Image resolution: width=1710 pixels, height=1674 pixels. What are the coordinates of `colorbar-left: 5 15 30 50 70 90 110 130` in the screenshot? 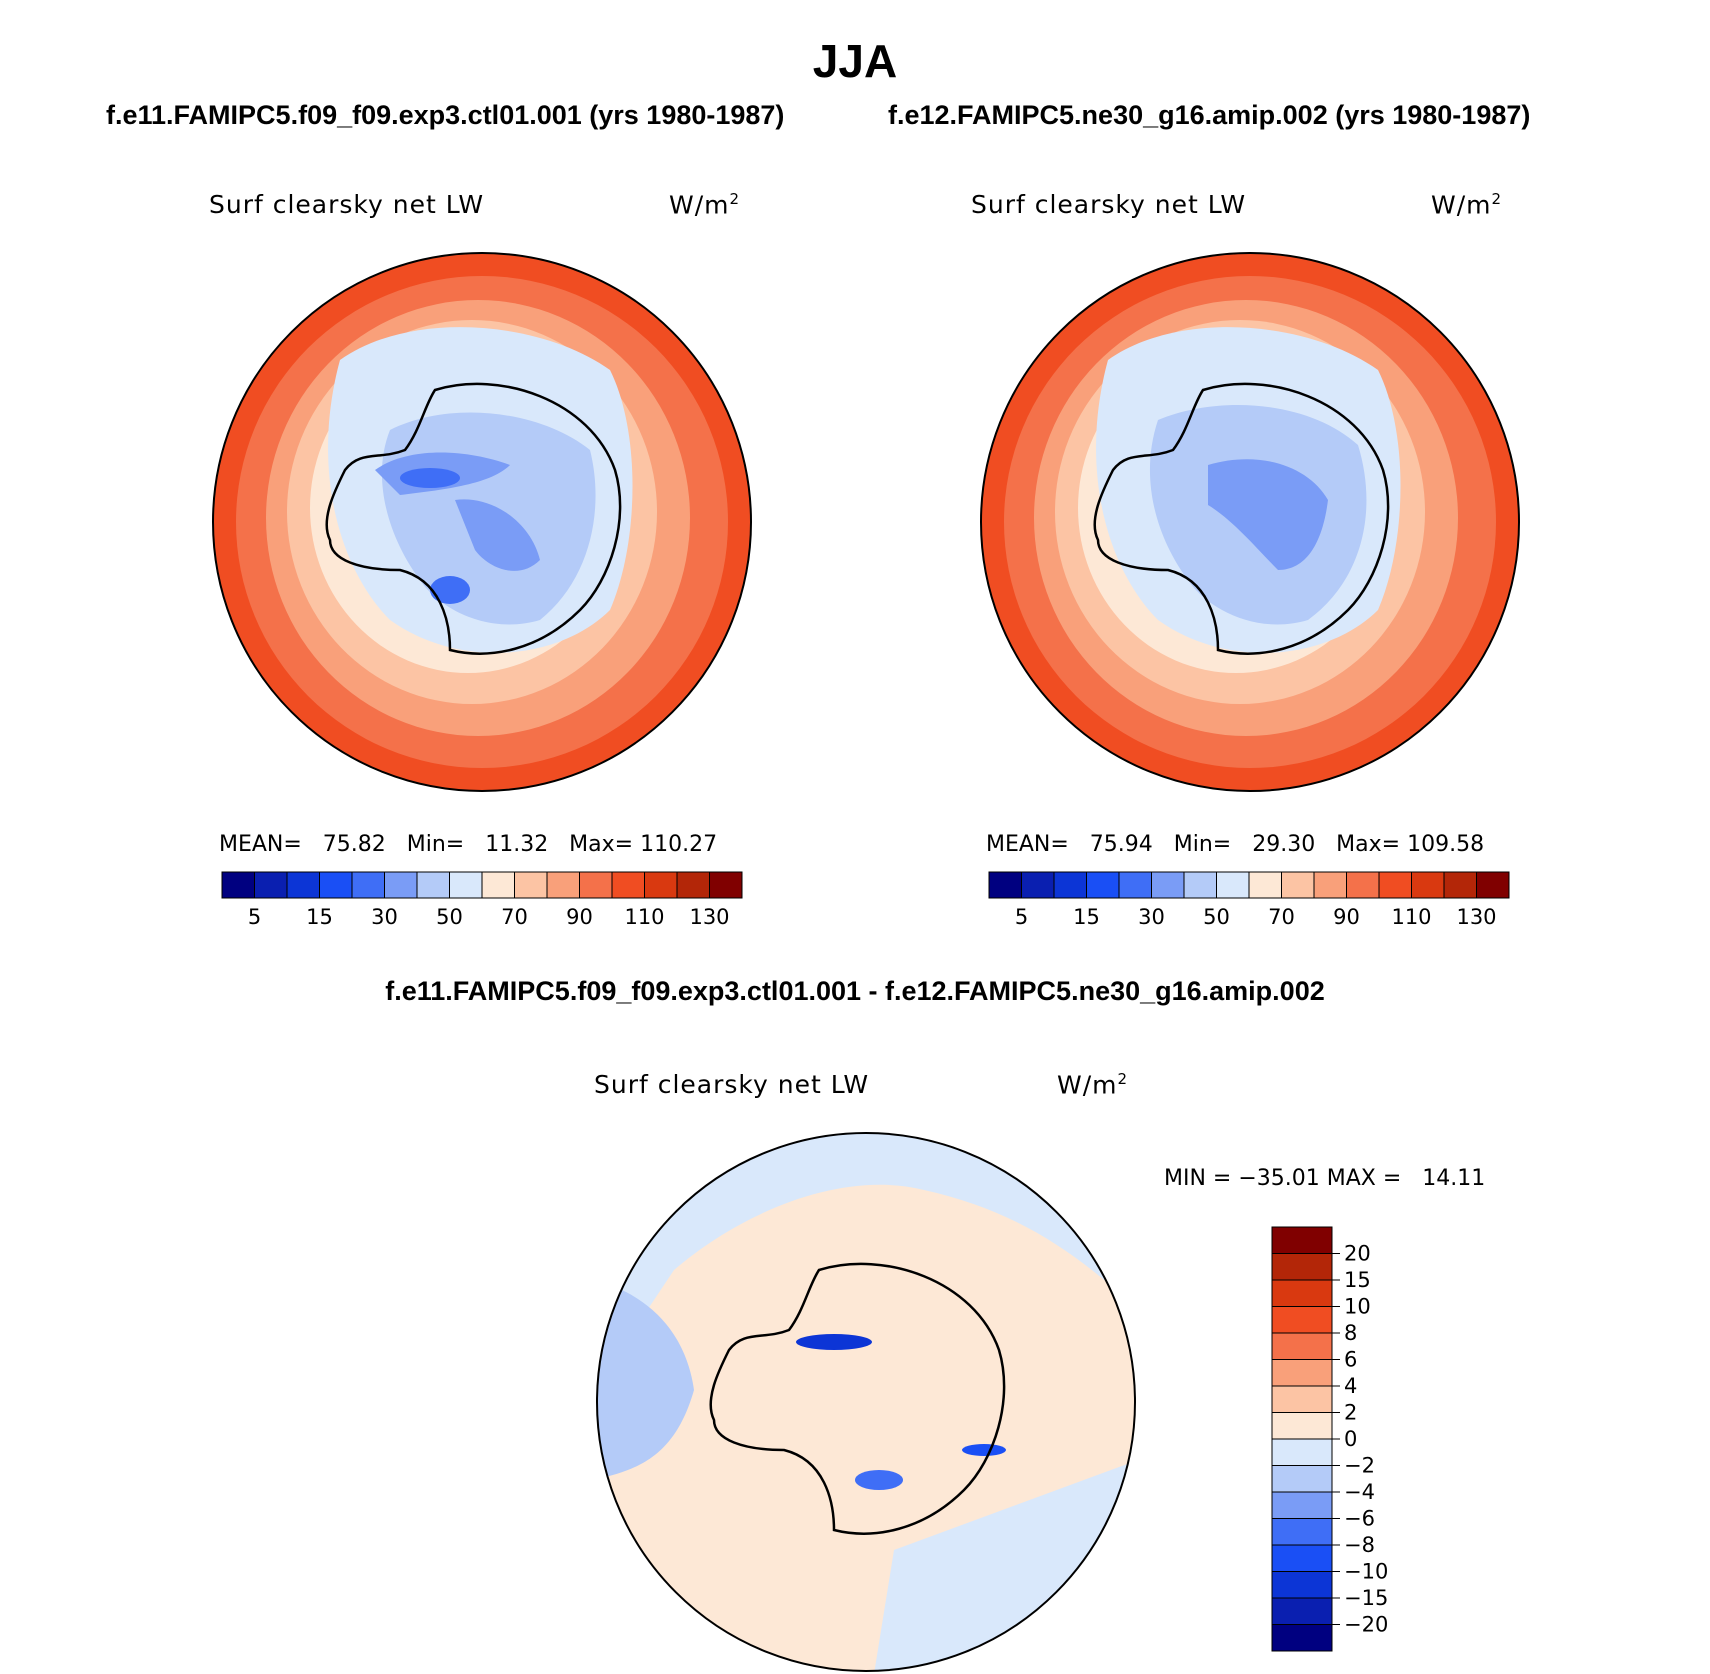 It's located at (482, 900).